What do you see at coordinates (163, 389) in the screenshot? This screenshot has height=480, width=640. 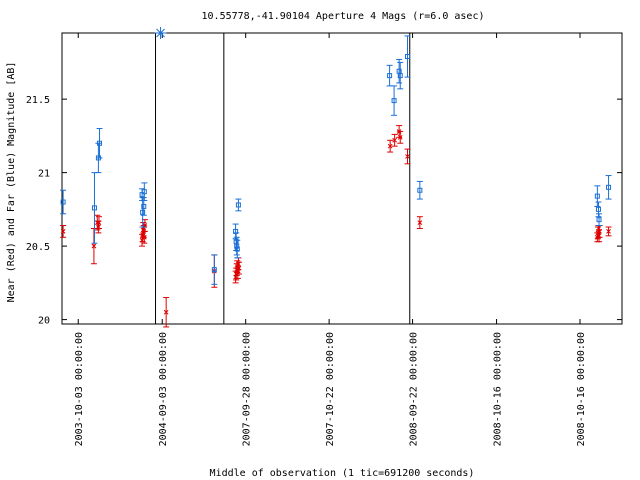 I see `x-tick-label: 2004-09-03 00:00:00` at bounding box center [163, 389].